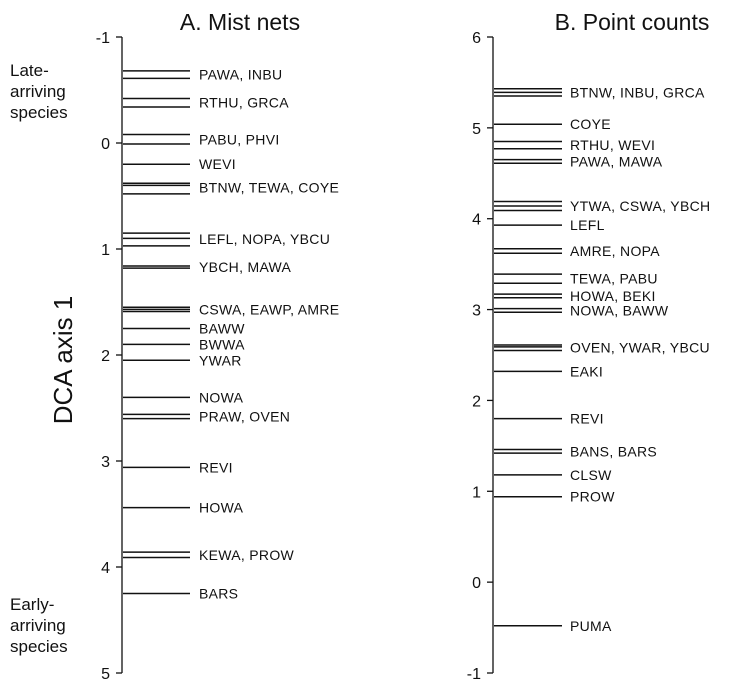 The image size is (744, 683). Describe the element at coordinates (221, 397) in the screenshot. I see `panel-a-species-label: NOWA` at that location.